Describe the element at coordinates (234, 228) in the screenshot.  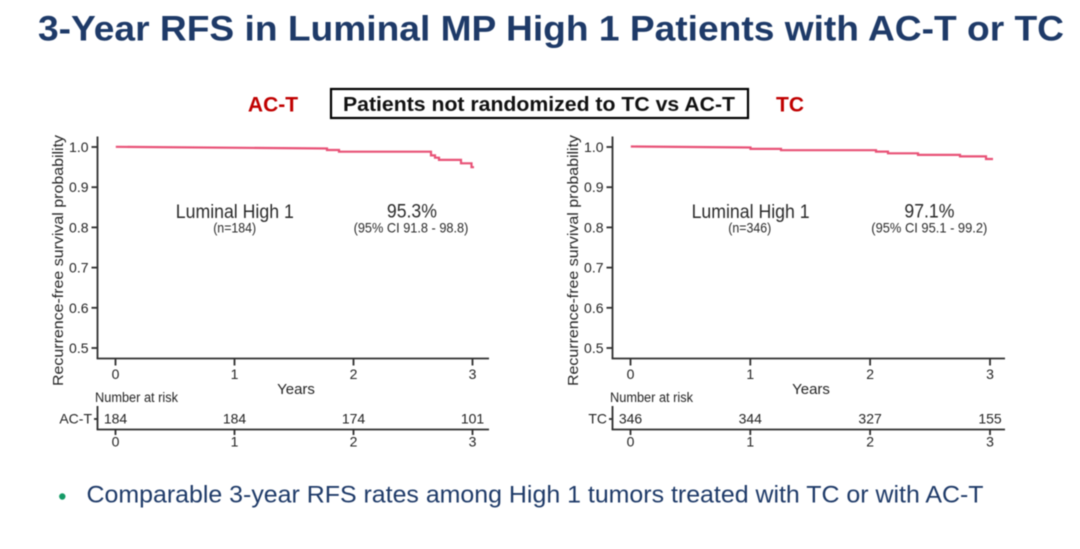
I see `svg-text: (n=184)` at that location.